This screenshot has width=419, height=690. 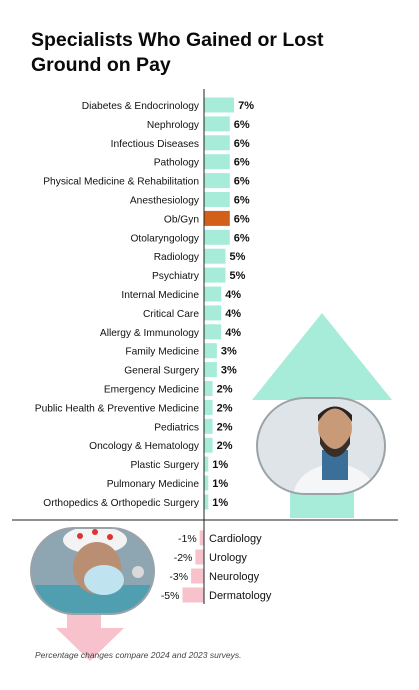 I want to click on category-label-7: Otolaryngology, so click(x=164, y=238).